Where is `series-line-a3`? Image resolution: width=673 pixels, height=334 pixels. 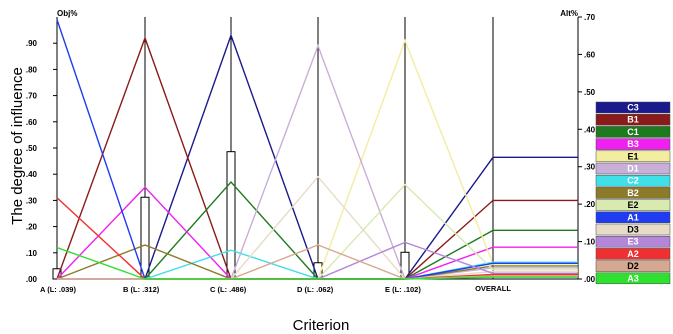
series-line-a3 is located at coordinates (317, 263).